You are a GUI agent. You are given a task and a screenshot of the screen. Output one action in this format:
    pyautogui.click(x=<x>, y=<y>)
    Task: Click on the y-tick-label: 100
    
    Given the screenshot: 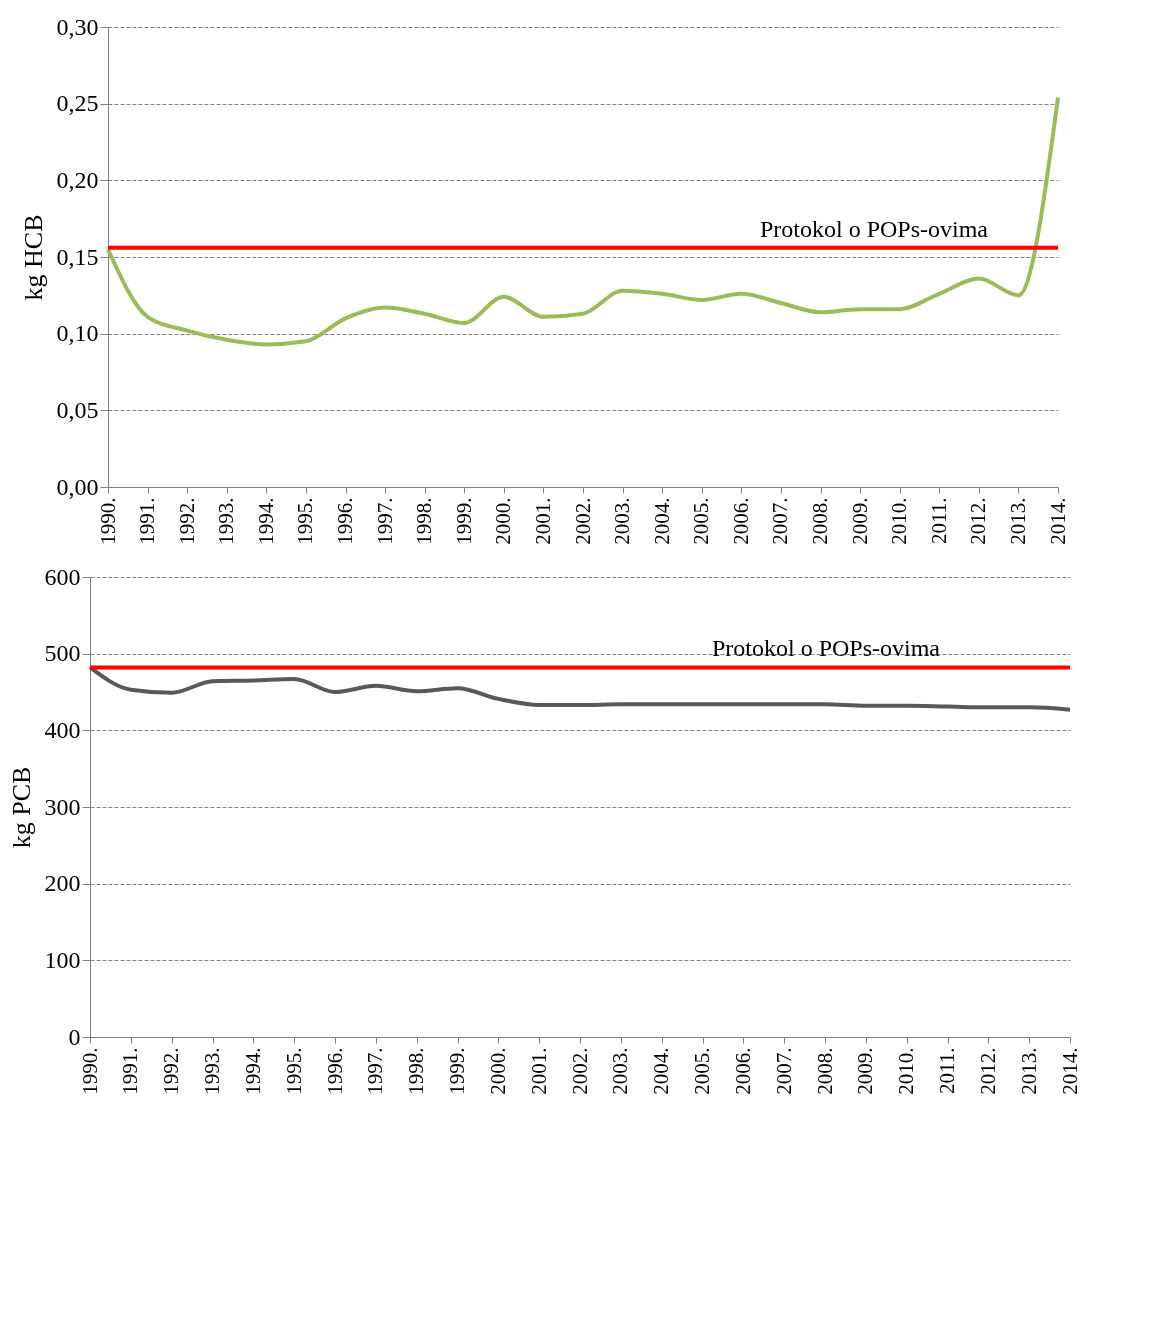 What is the action you would take?
    pyautogui.click(x=62, y=959)
    